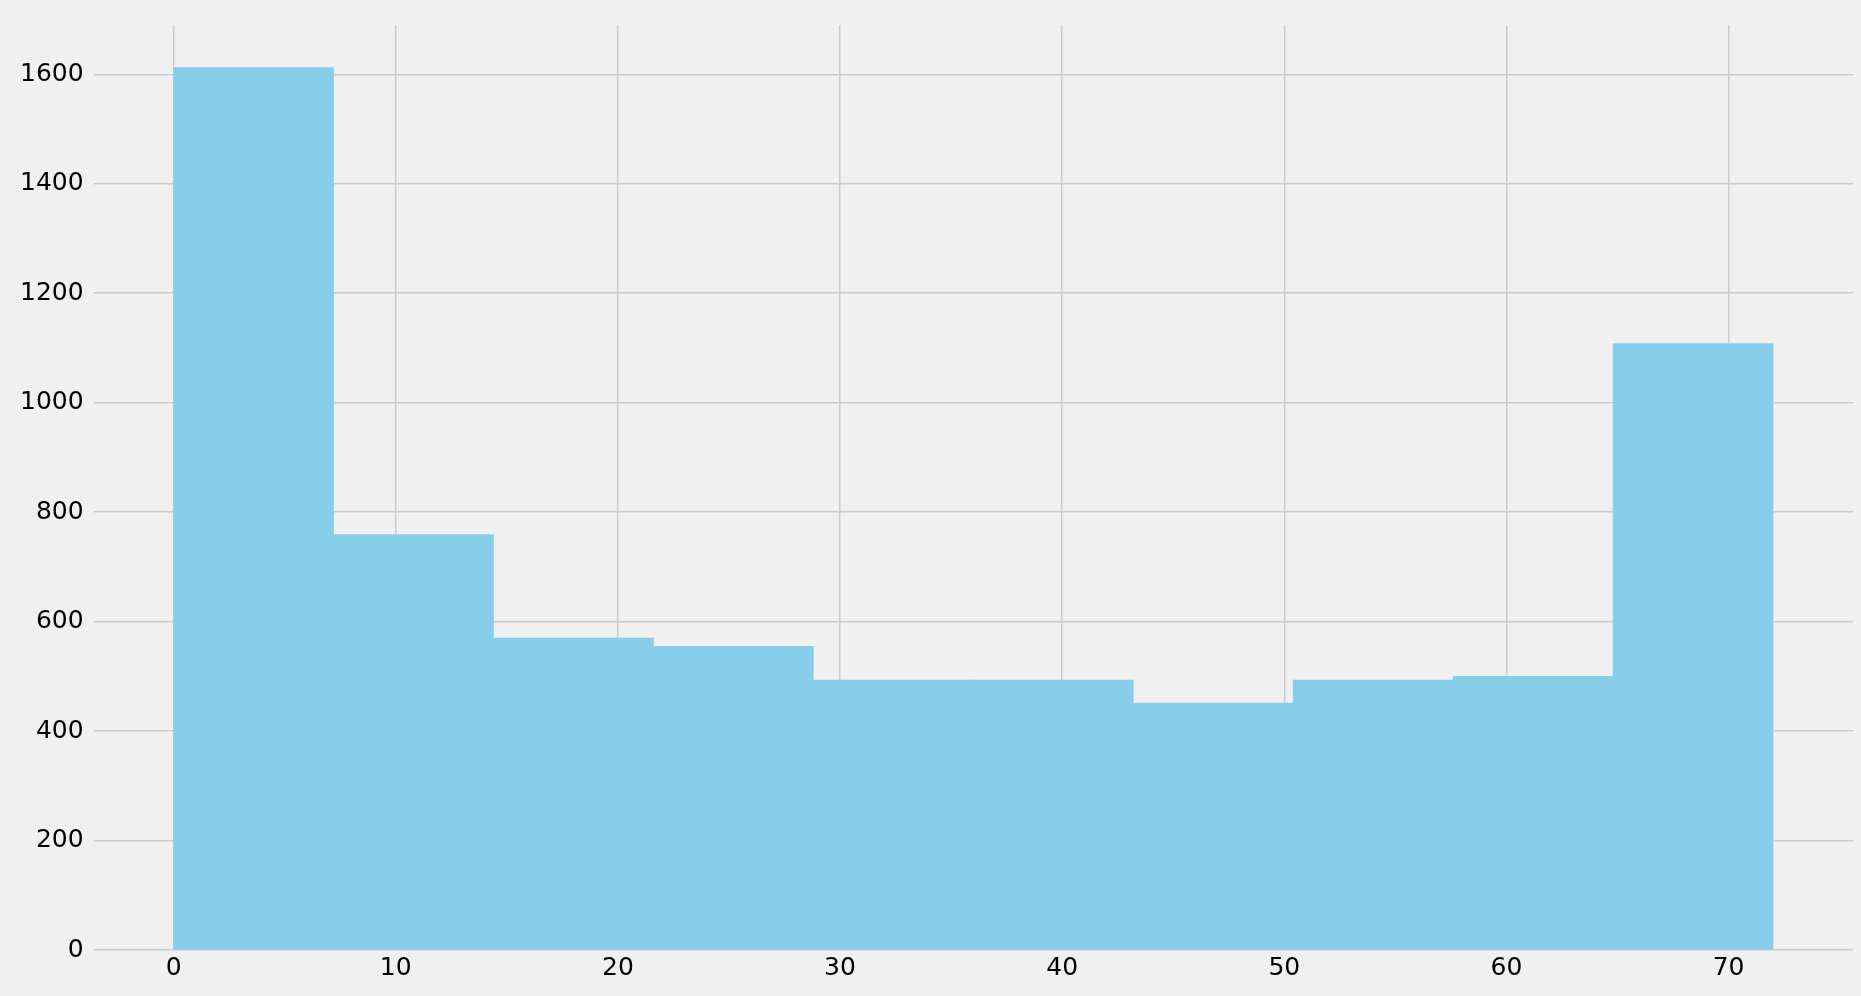  Describe the element at coordinates (1062, 966) in the screenshot. I see `x-tick-label: 40` at that location.